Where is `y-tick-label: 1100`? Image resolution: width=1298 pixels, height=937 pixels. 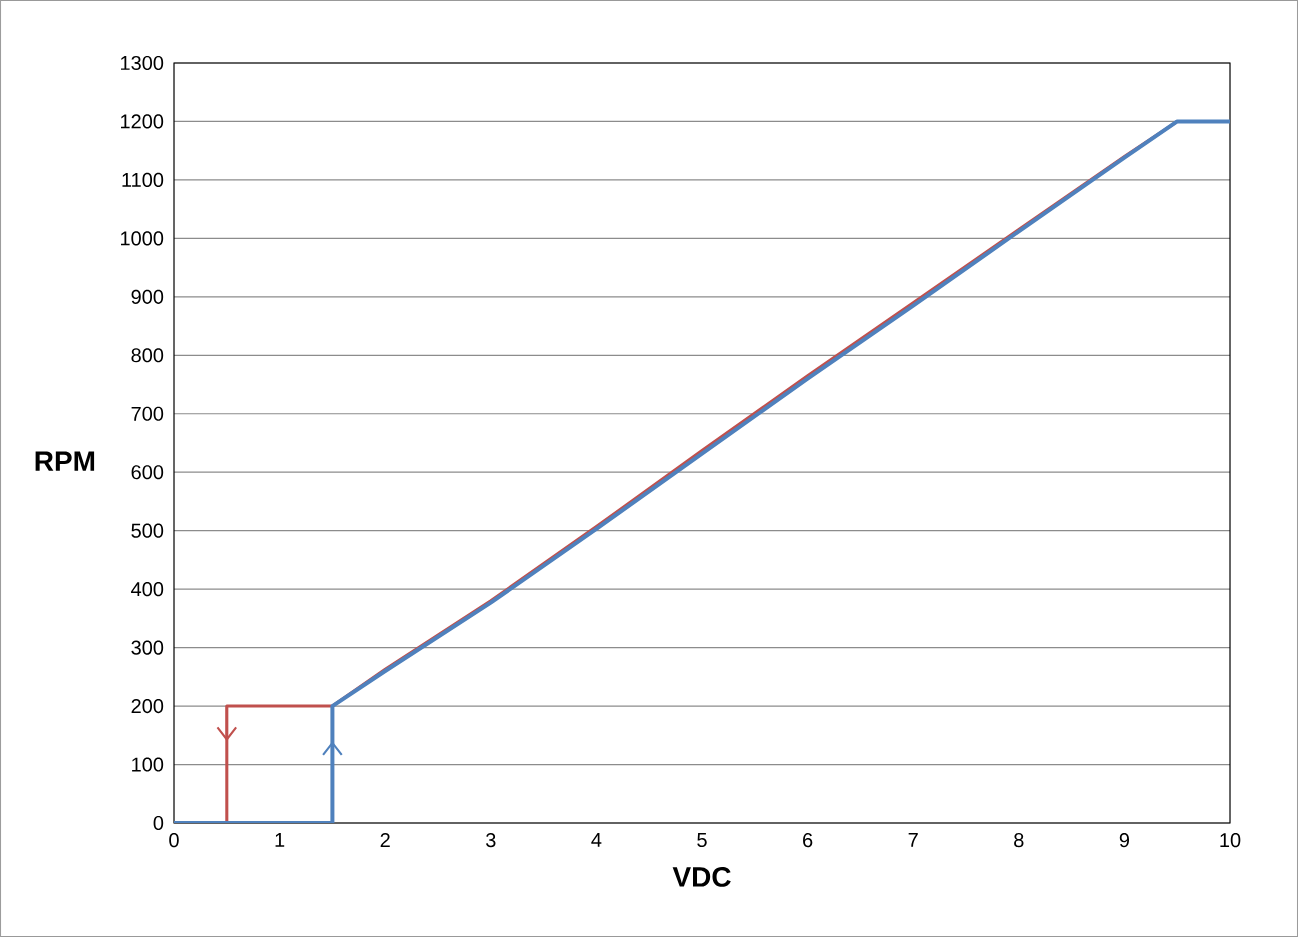 y-tick-label: 1100 is located at coordinates (143, 179).